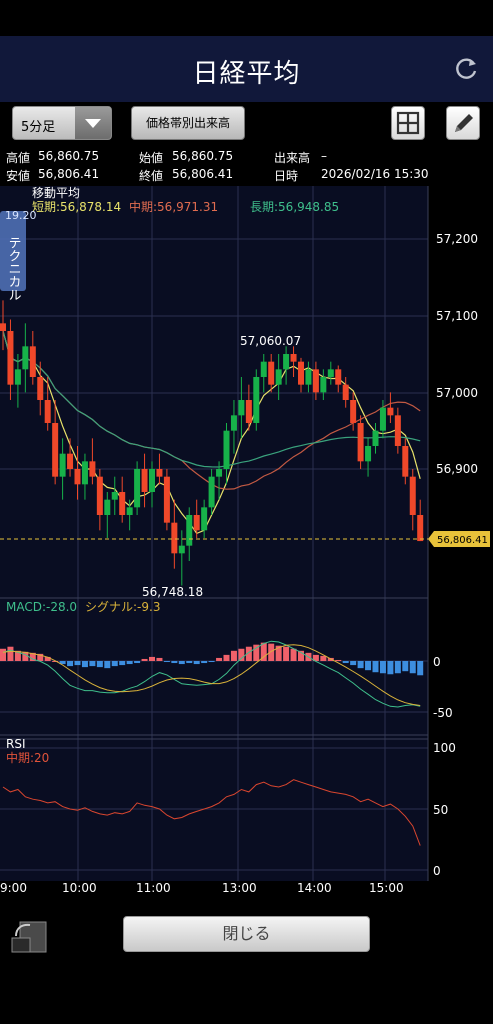 This screenshot has height=1024, width=493. What do you see at coordinates (56, 193) in the screenshot?
I see `ma-title: 移動平均` at bounding box center [56, 193].